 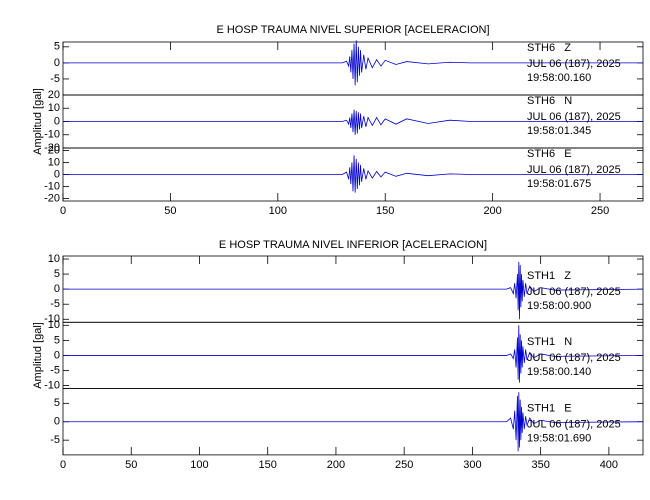 What do you see at coordinates (559, 184) in the screenshot?
I see `annotation: 19:58:01.675` at bounding box center [559, 184].